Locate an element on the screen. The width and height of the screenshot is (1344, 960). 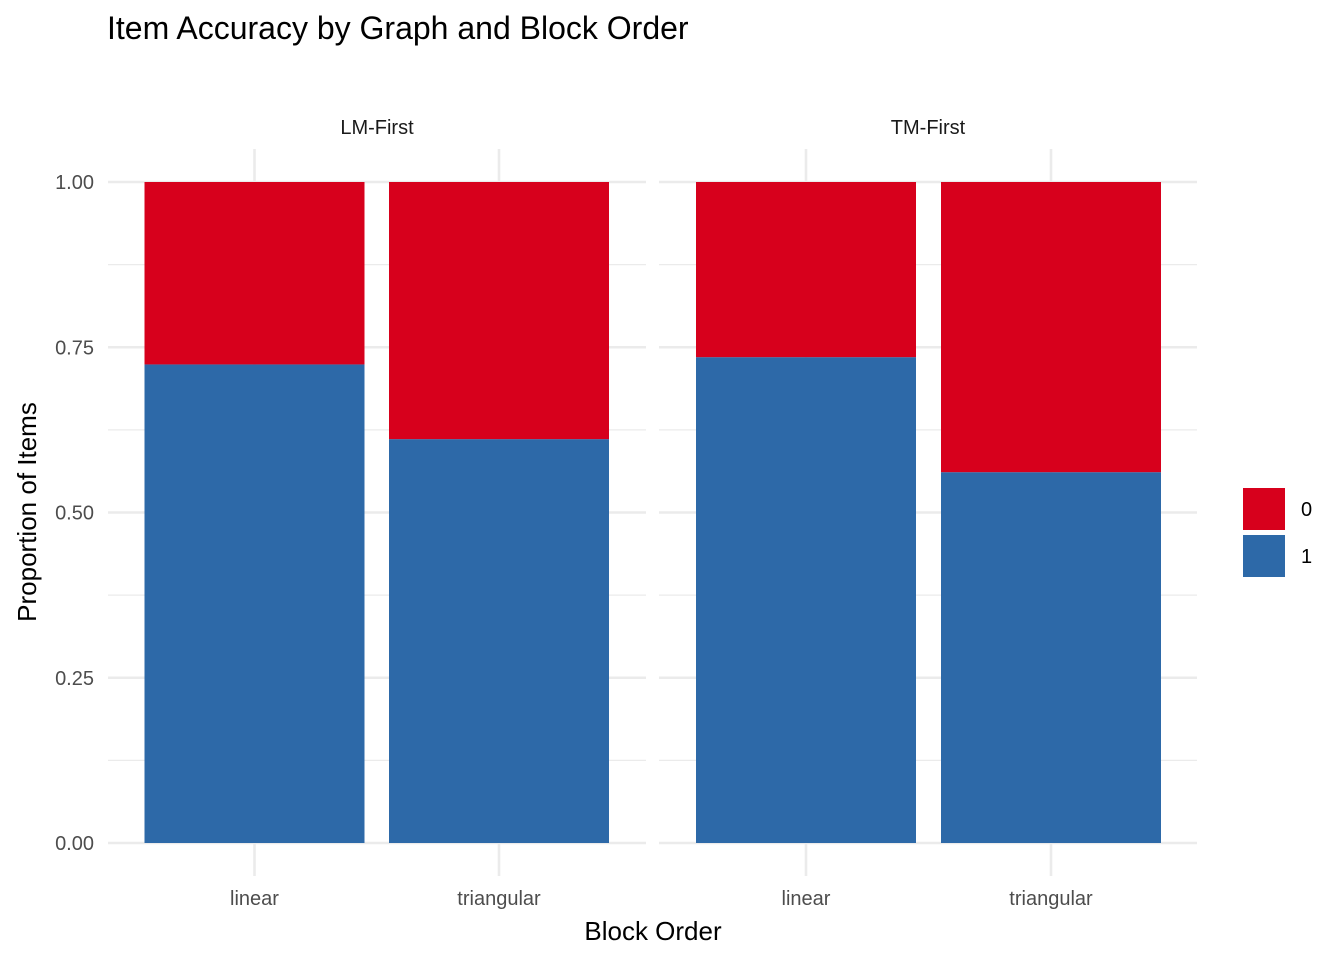
facet-strip-label: TM-First is located at coordinates (928, 128).